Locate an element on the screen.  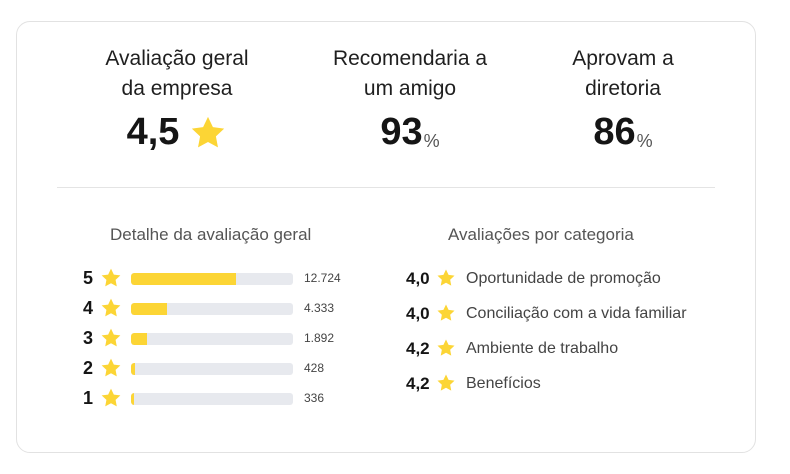
distribution-title: Detalhe da avaliação geral is located at coordinates (211, 234).